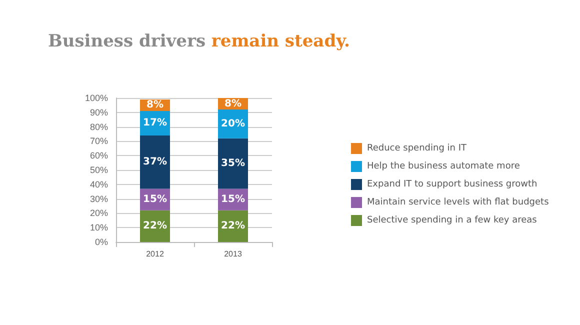 The height and width of the screenshot is (325, 580). What do you see at coordinates (99, 112) in the screenshot?
I see `y-tick-label: 90%` at bounding box center [99, 112].